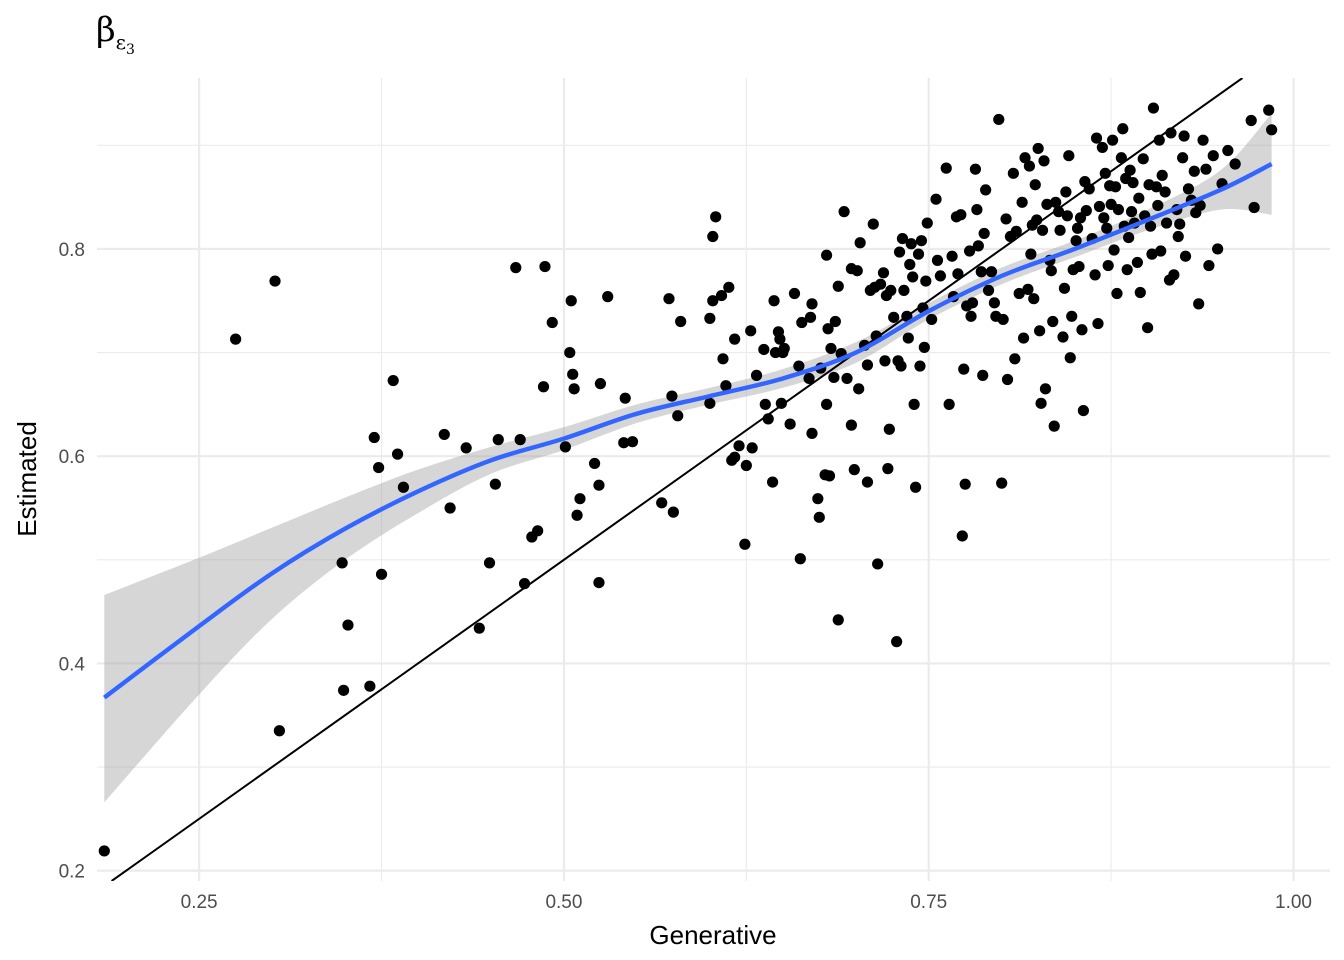 This screenshot has height=960, width=1344. I want to click on y-tick-label: 0.2, so click(72, 872).